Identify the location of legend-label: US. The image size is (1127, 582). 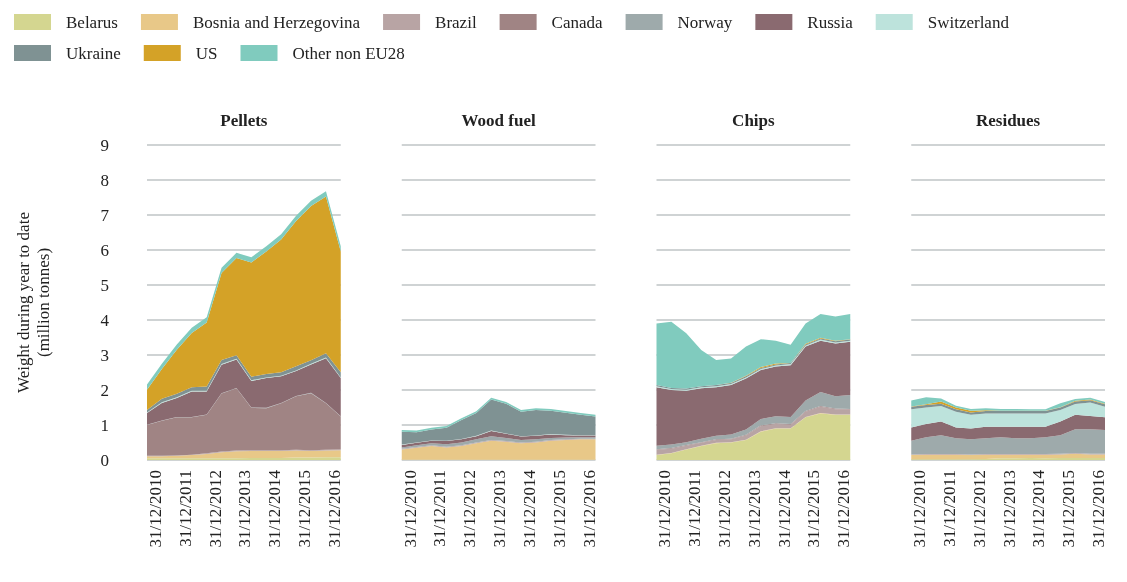
(206, 53).